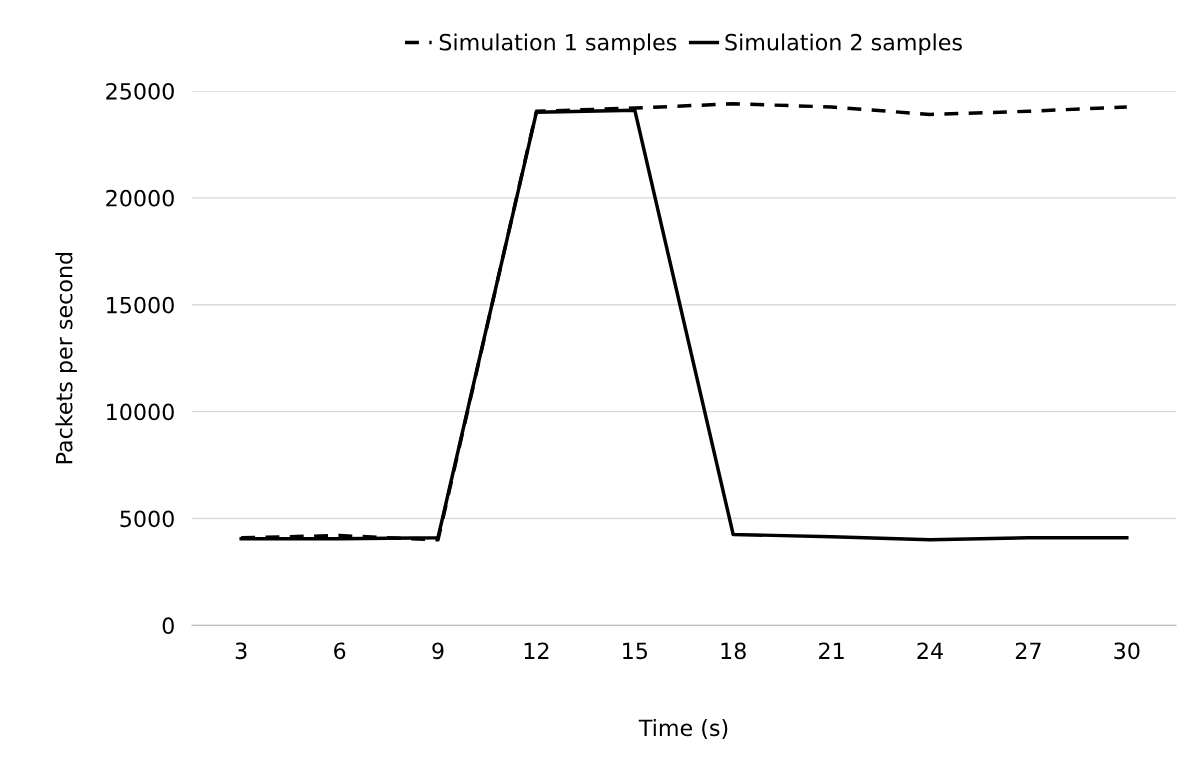  Describe the element at coordinates (66, 358) in the screenshot. I see `y-axis-title: Packets per second` at that location.